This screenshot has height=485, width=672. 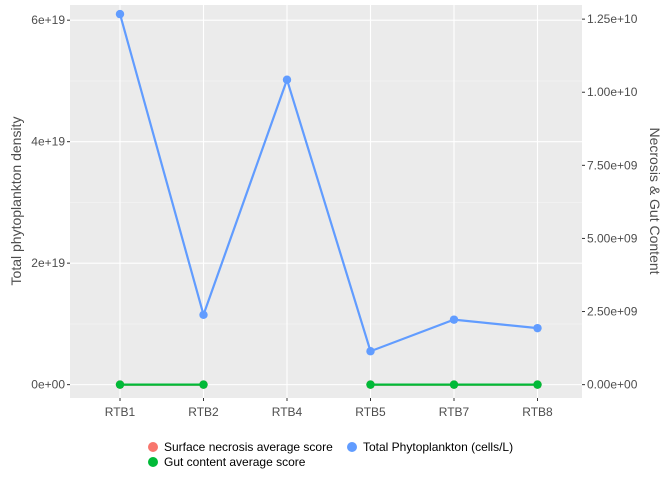 What do you see at coordinates (612, 238) in the screenshot?
I see `right-axis-tick-label: 5.00e+09` at bounding box center [612, 238].